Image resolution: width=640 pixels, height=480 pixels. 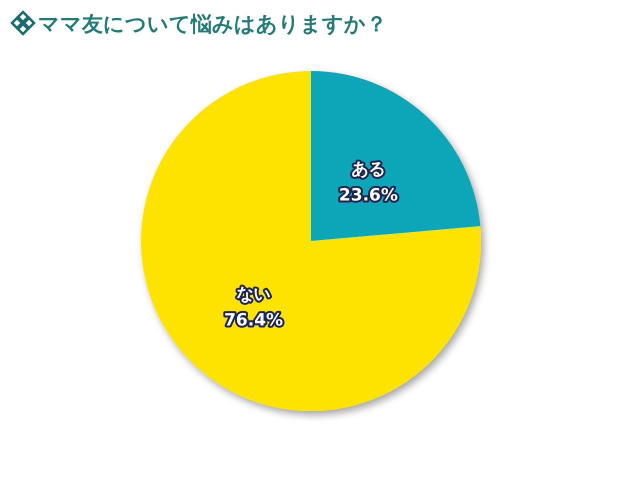 What do you see at coordinates (368, 195) in the screenshot?
I see `data-label: 23.6%` at bounding box center [368, 195].